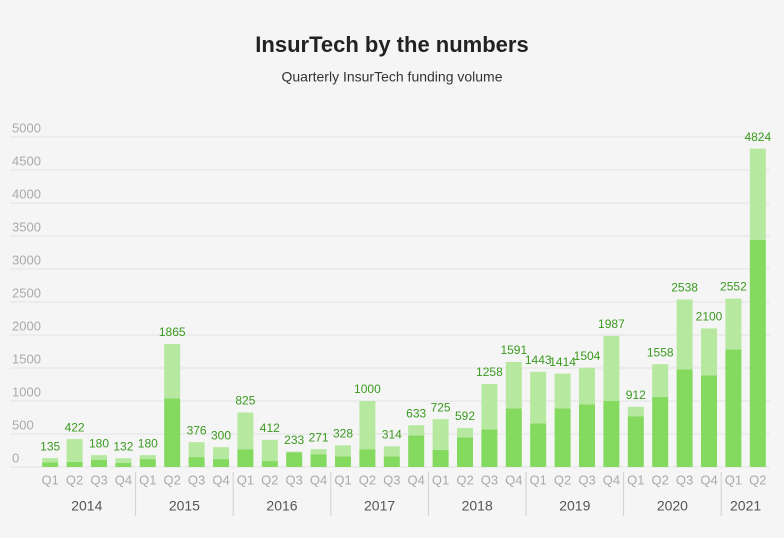  What do you see at coordinates (50, 446) in the screenshot?
I see `total-label: 135` at bounding box center [50, 446].